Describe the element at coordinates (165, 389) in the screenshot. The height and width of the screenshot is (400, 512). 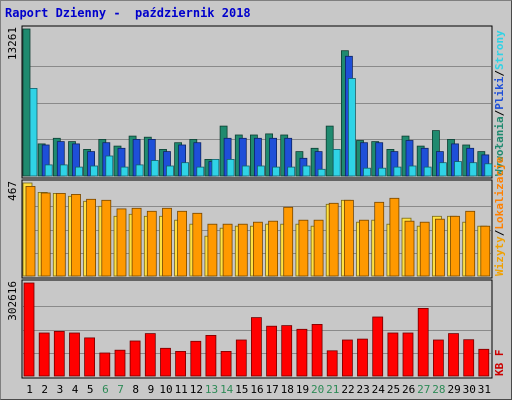
I see `x-tick-label-day-10: 10` at that location.